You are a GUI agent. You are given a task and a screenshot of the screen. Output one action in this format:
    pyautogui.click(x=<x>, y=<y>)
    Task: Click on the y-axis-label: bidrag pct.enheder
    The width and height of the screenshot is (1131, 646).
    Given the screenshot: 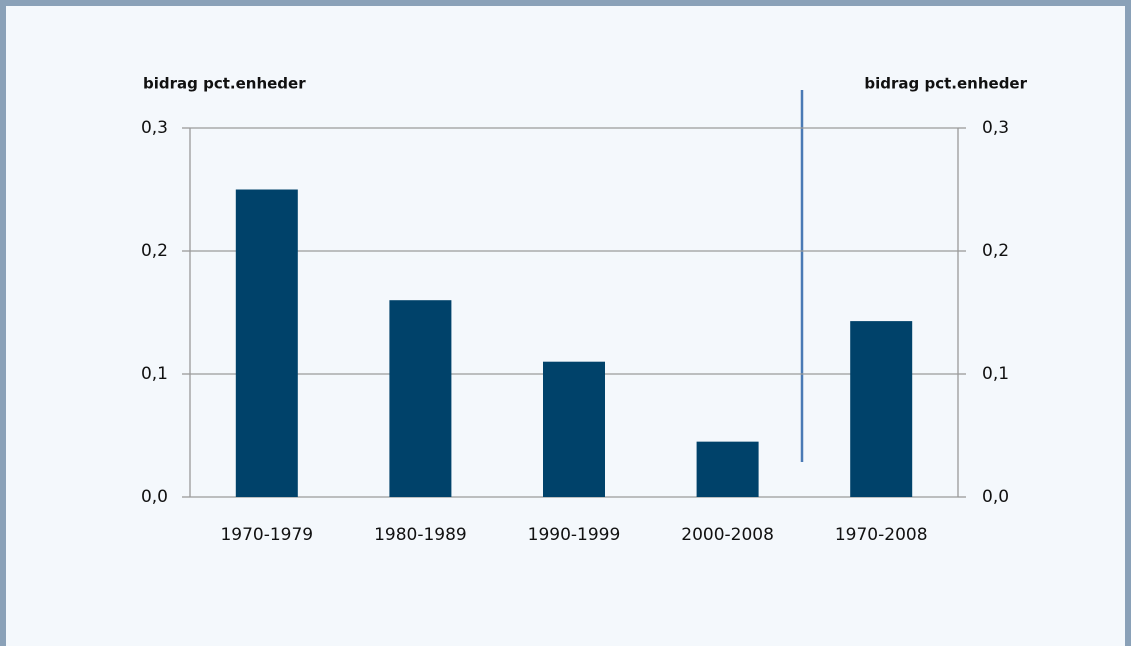 What is the action you would take?
    pyautogui.click(x=224, y=84)
    